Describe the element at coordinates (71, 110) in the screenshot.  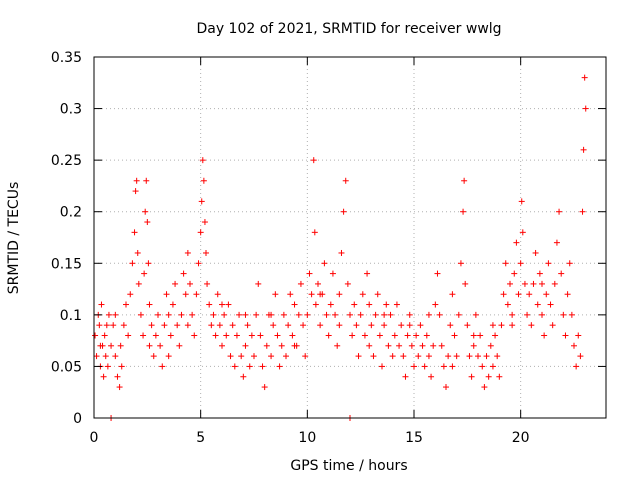
I see `y-tick-label: 0.3` at that location.